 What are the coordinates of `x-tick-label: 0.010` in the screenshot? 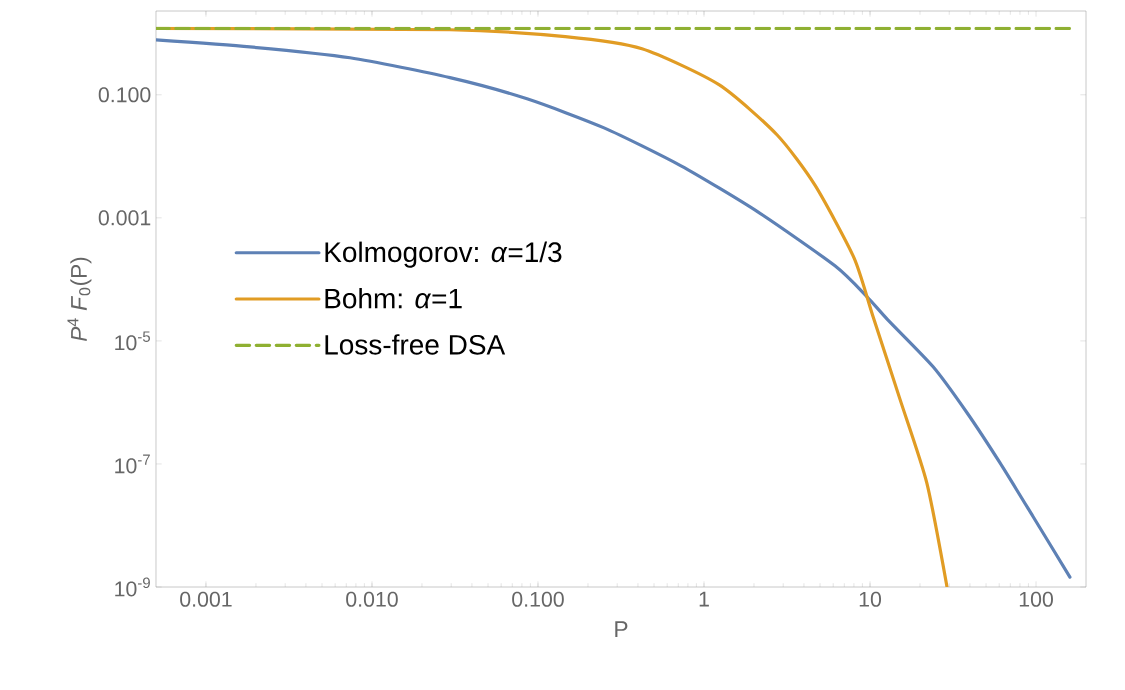 It's located at (372, 599).